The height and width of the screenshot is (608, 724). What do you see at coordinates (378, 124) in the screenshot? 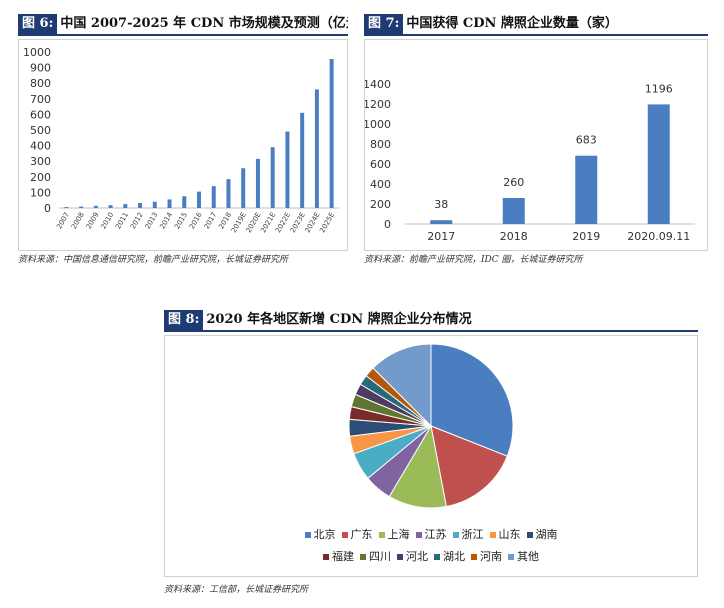
I see `fig7-y-tick-label: 1000` at bounding box center [378, 124].